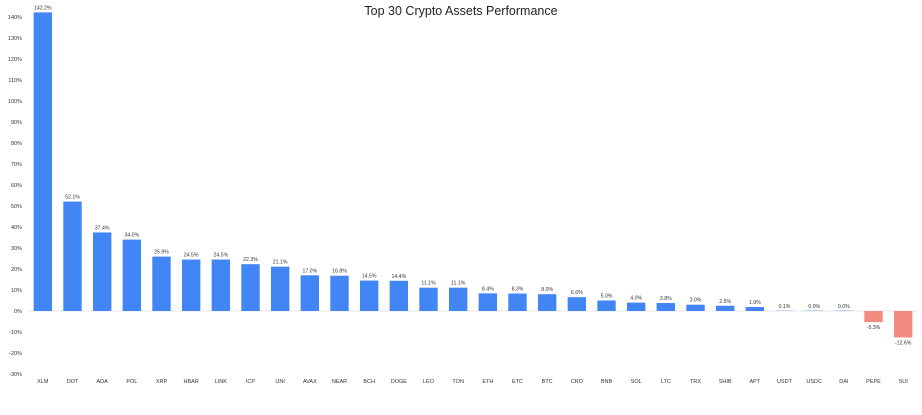 This screenshot has height=415, width=922. I want to click on y-tick-label: 80%, so click(16, 144).